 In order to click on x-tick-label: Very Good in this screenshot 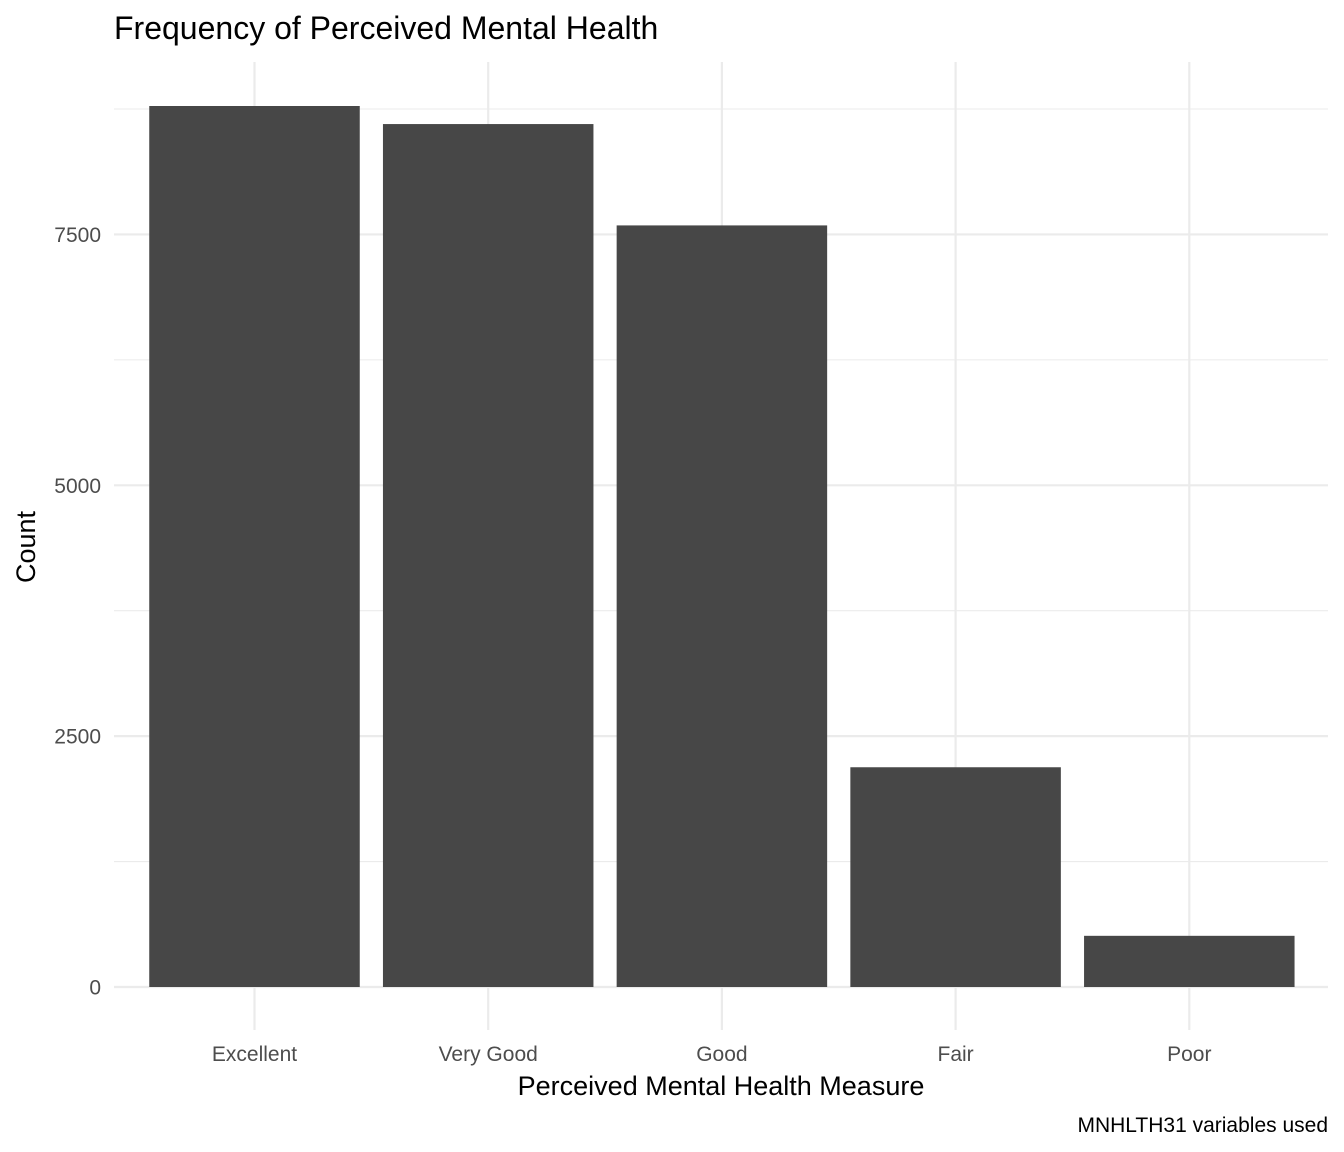, I will do `click(488, 1054)`.